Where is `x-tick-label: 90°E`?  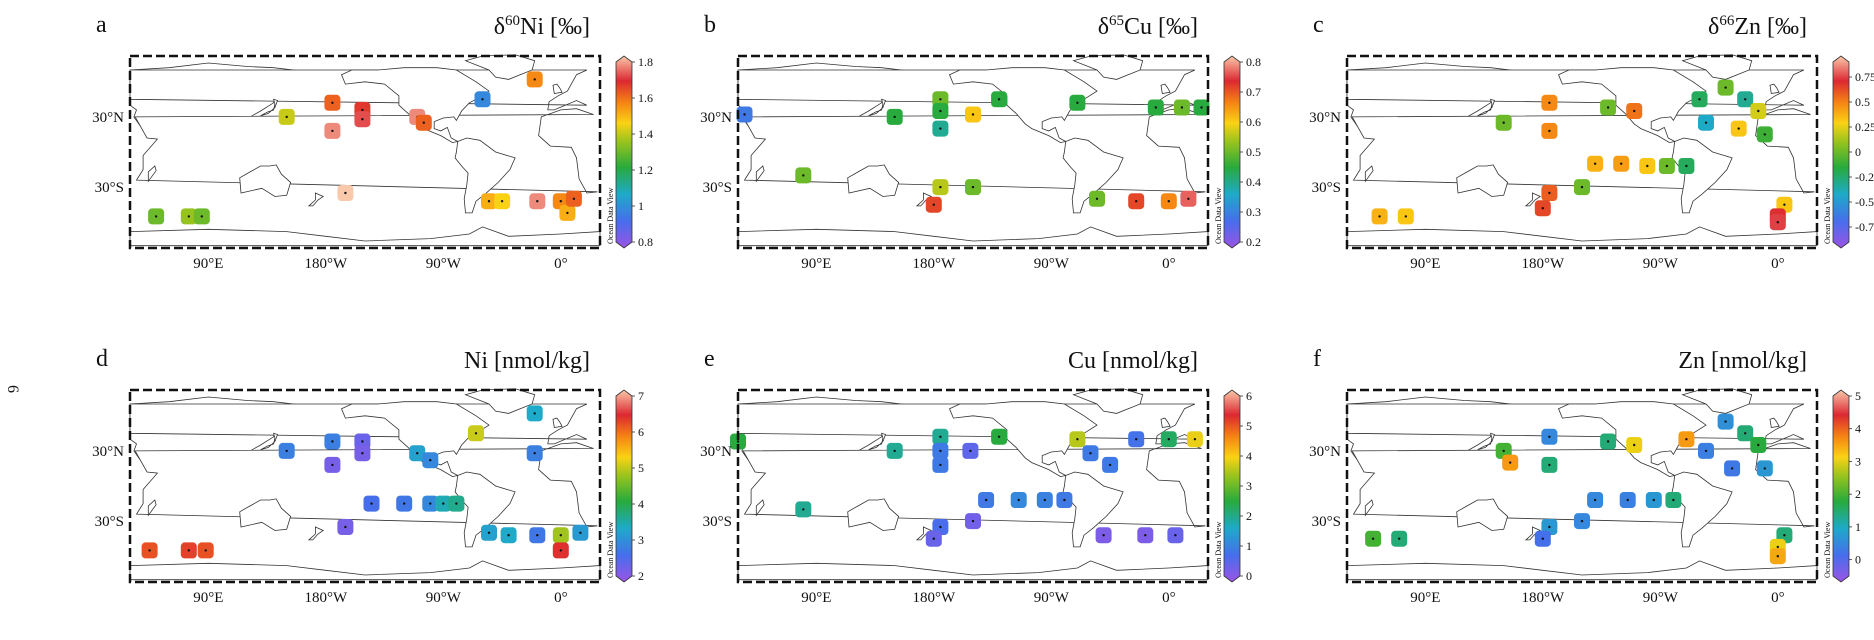
x-tick-label: 90°E is located at coordinates (816, 264).